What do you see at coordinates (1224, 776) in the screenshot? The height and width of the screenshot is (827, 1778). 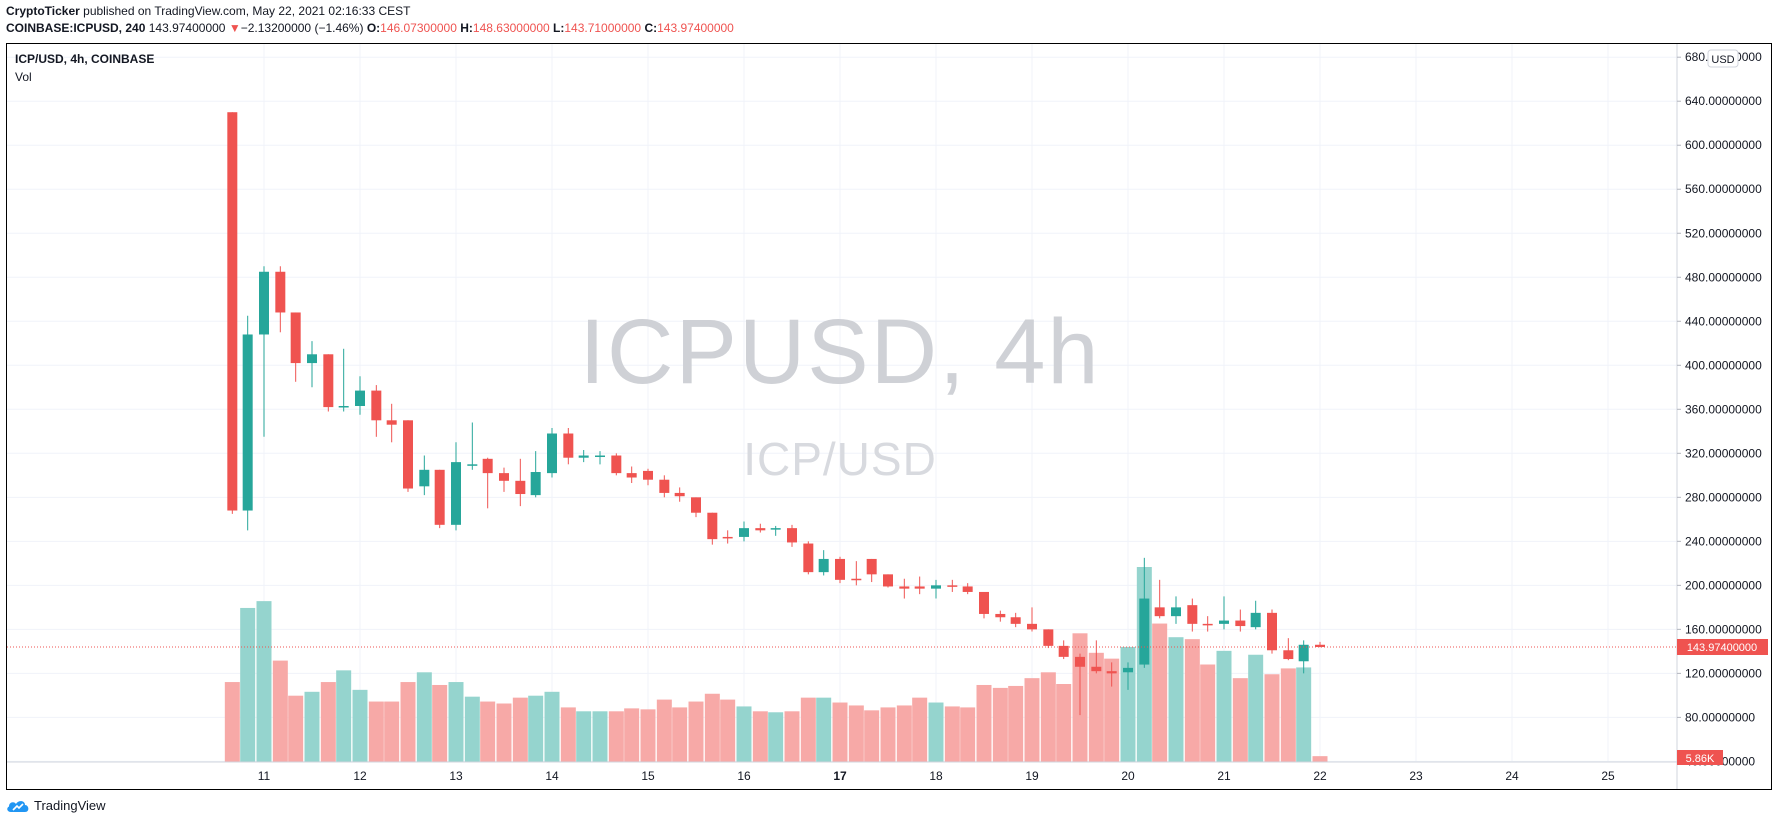 I see `time-tick-label: 21` at bounding box center [1224, 776].